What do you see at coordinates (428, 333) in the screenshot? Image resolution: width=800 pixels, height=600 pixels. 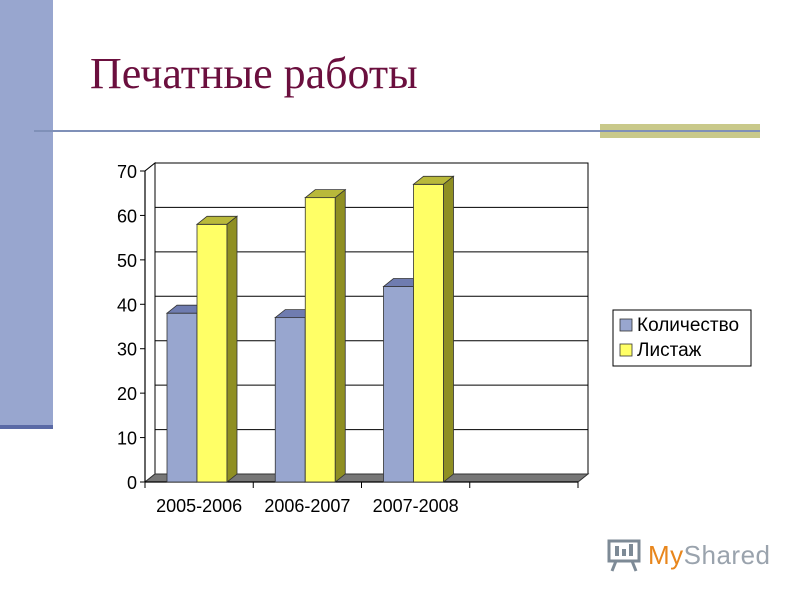 I see `bar-Листаж-2007-2008` at bounding box center [428, 333].